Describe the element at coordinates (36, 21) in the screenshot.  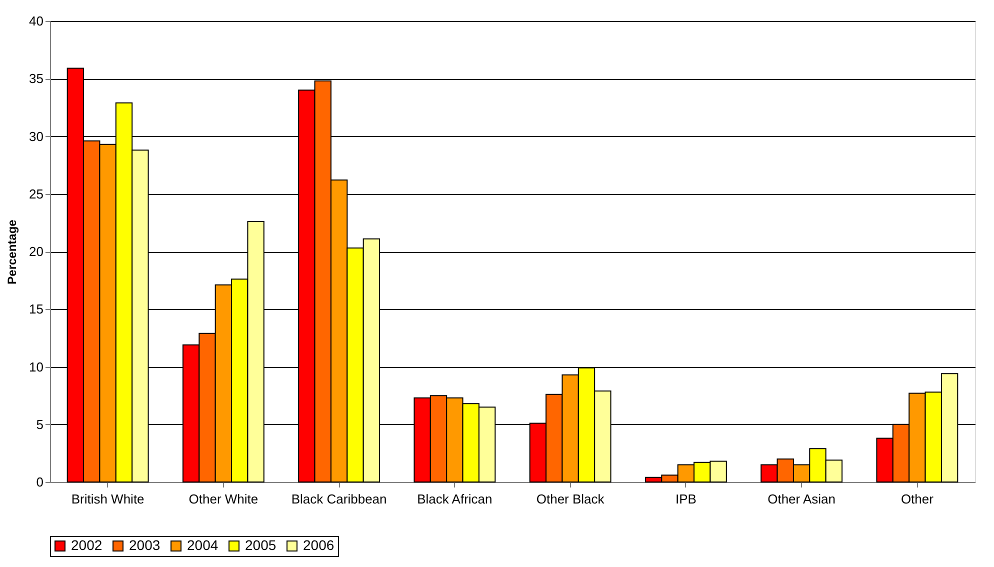
I see `y-tick-label: 40` at that location.